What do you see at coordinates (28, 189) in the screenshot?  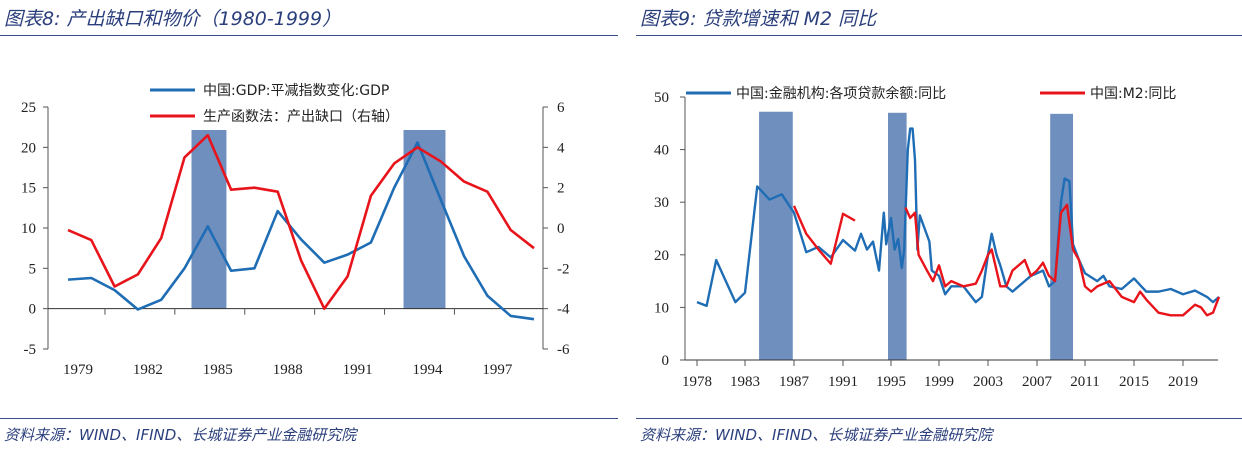 I see `y-tick-label: 15` at bounding box center [28, 189].